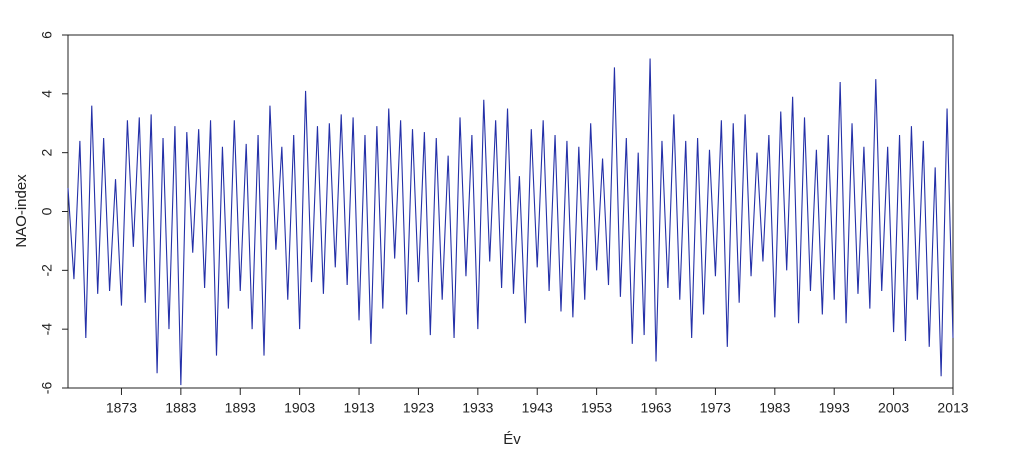  I want to click on x-tick-label: 1913, so click(358, 408).